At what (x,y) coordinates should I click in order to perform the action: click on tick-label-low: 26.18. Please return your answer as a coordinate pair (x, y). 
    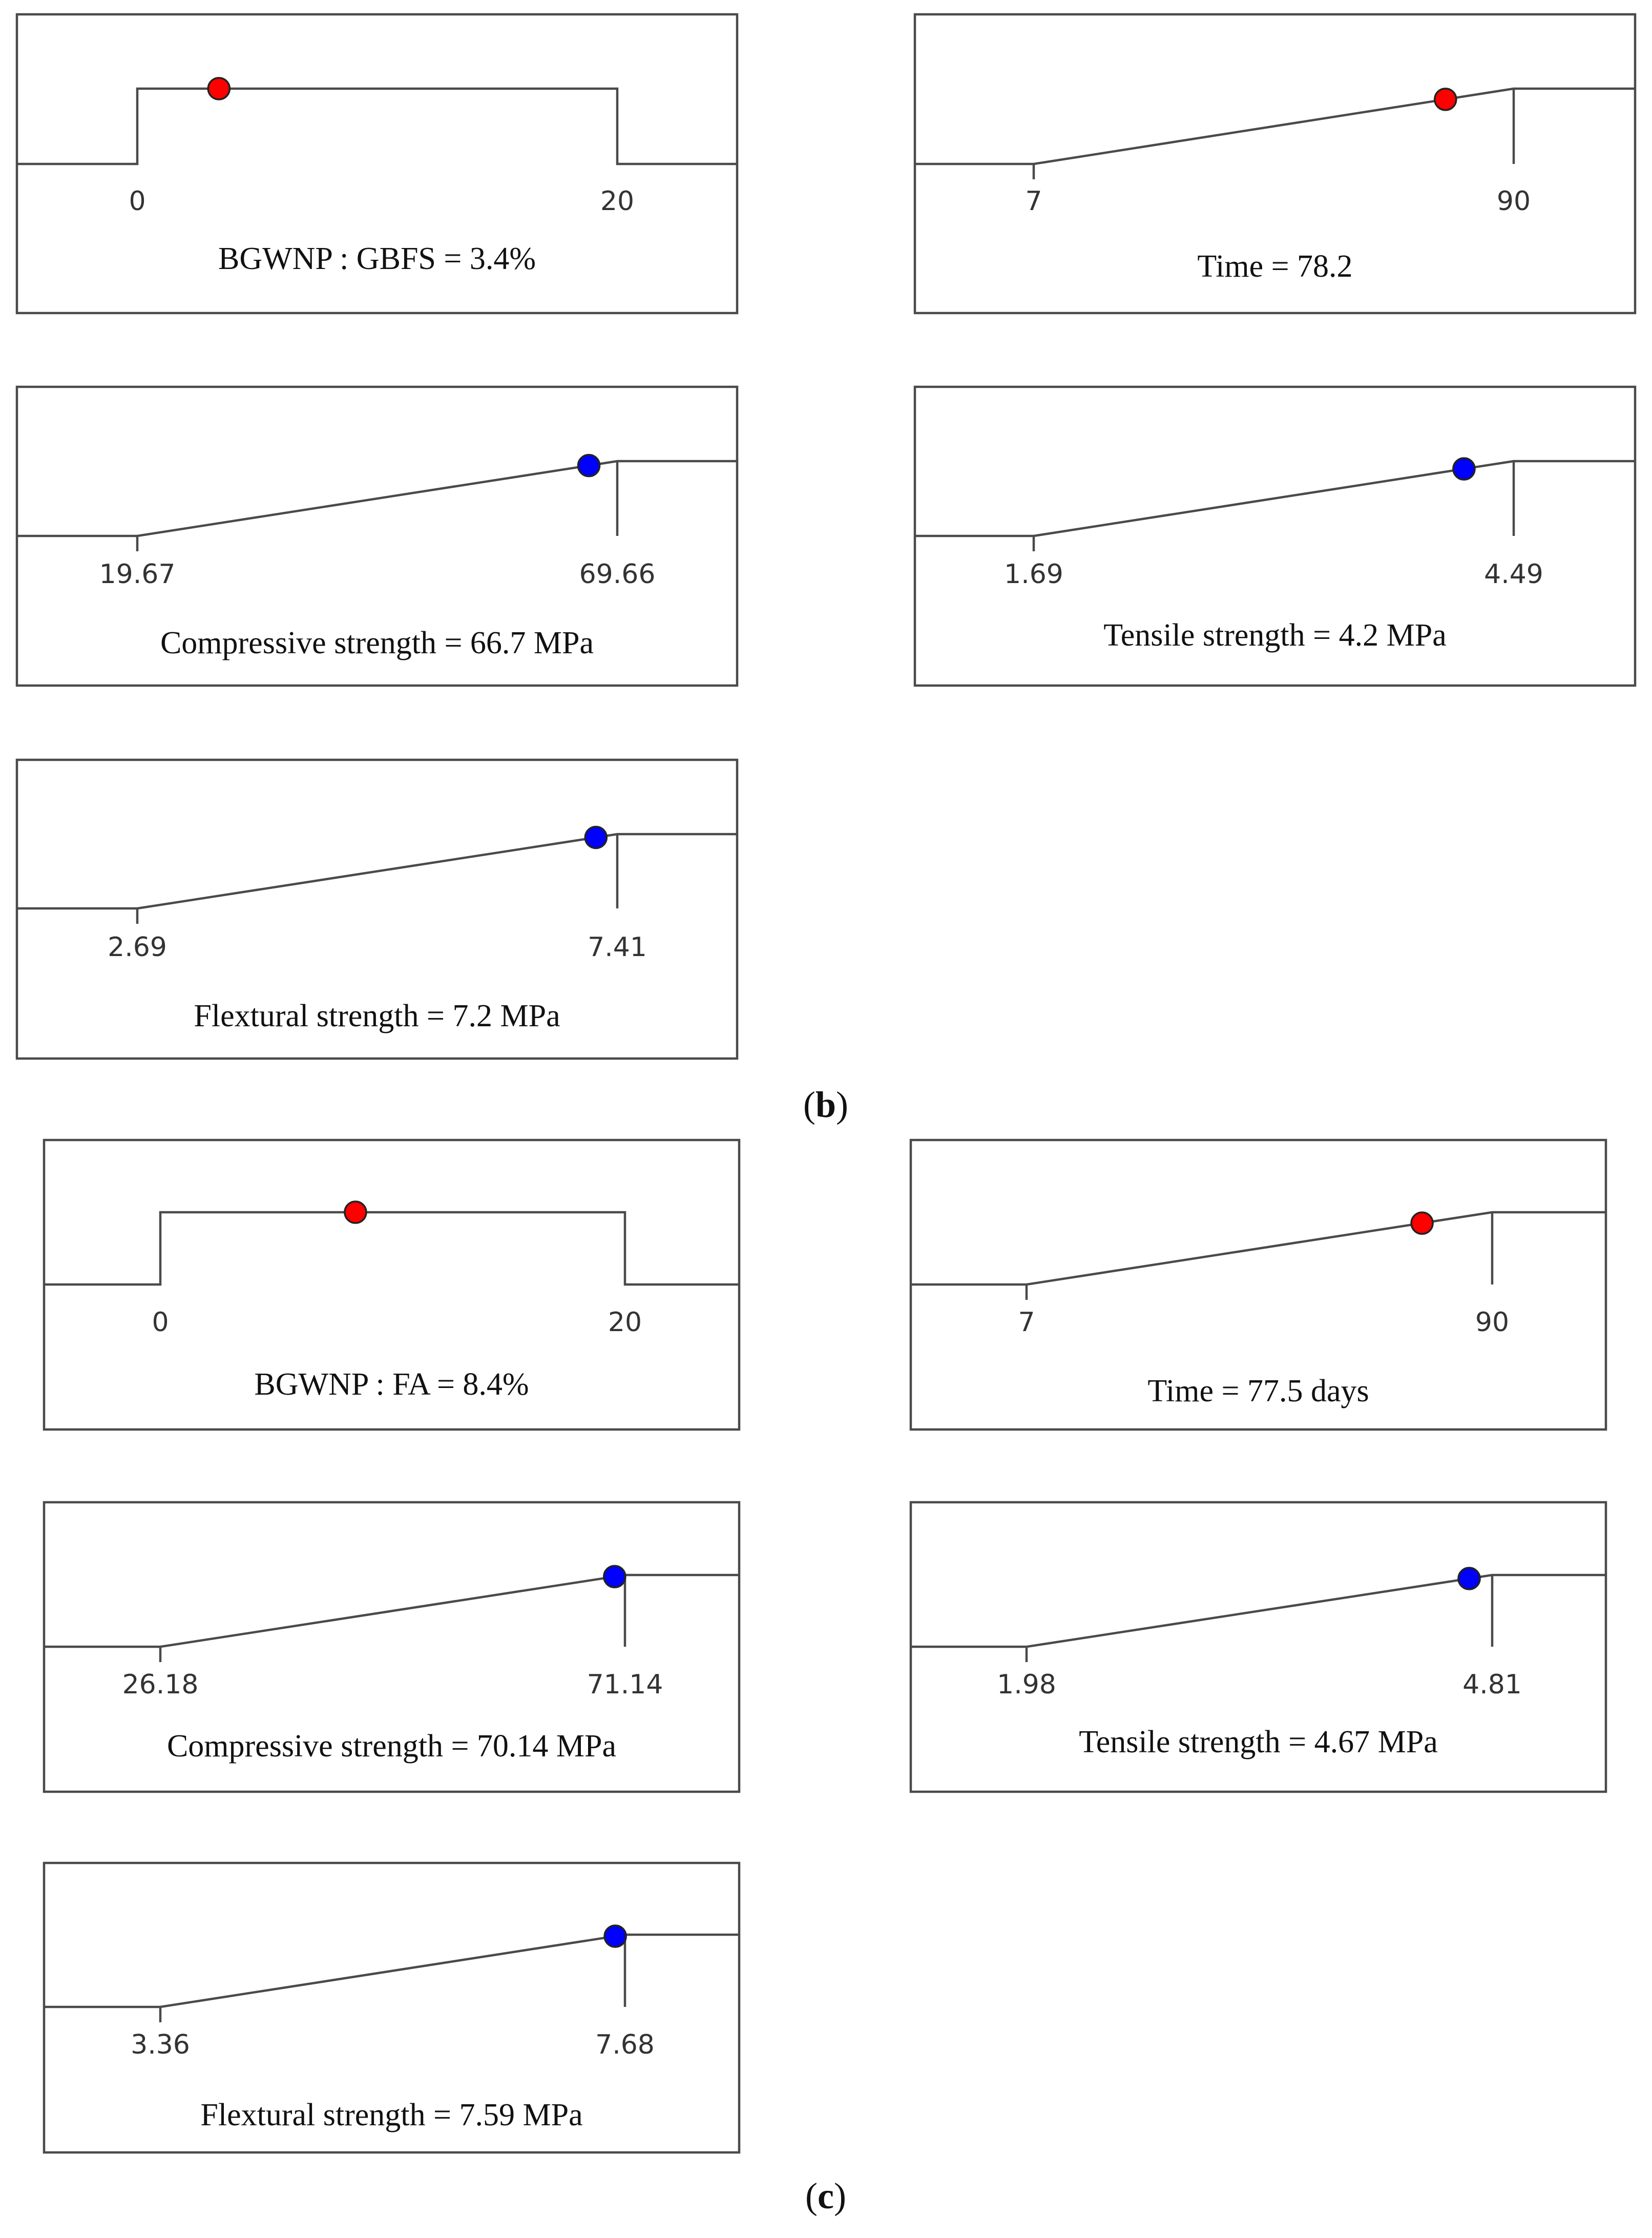
    Looking at the image, I should click on (160, 1684).